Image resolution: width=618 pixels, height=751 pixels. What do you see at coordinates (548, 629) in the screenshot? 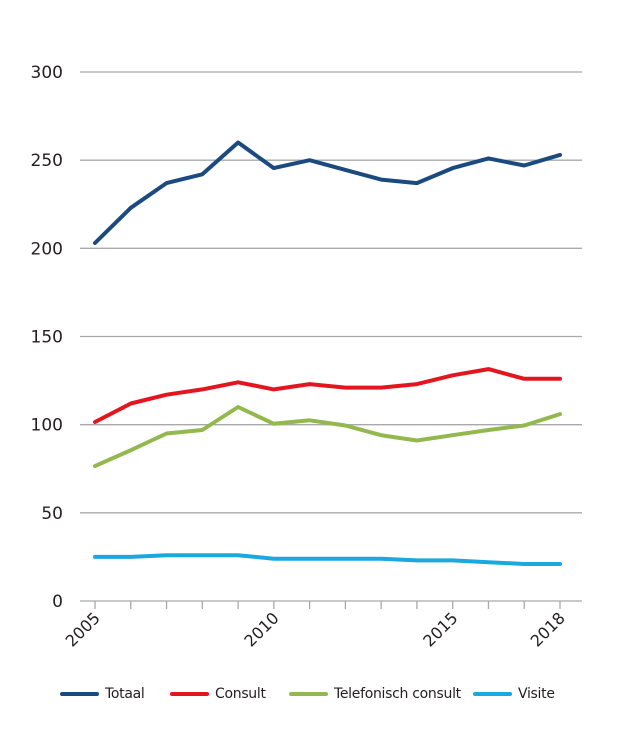
I see `x-tick-label: 2018` at bounding box center [548, 629].